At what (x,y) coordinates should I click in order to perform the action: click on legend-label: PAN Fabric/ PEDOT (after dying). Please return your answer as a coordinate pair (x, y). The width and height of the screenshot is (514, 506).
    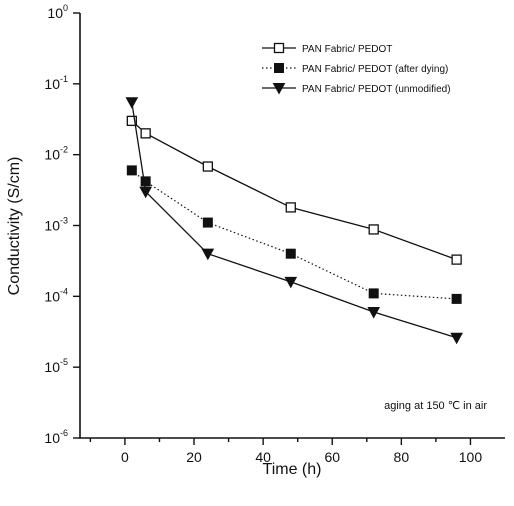
    Looking at the image, I should click on (375, 69).